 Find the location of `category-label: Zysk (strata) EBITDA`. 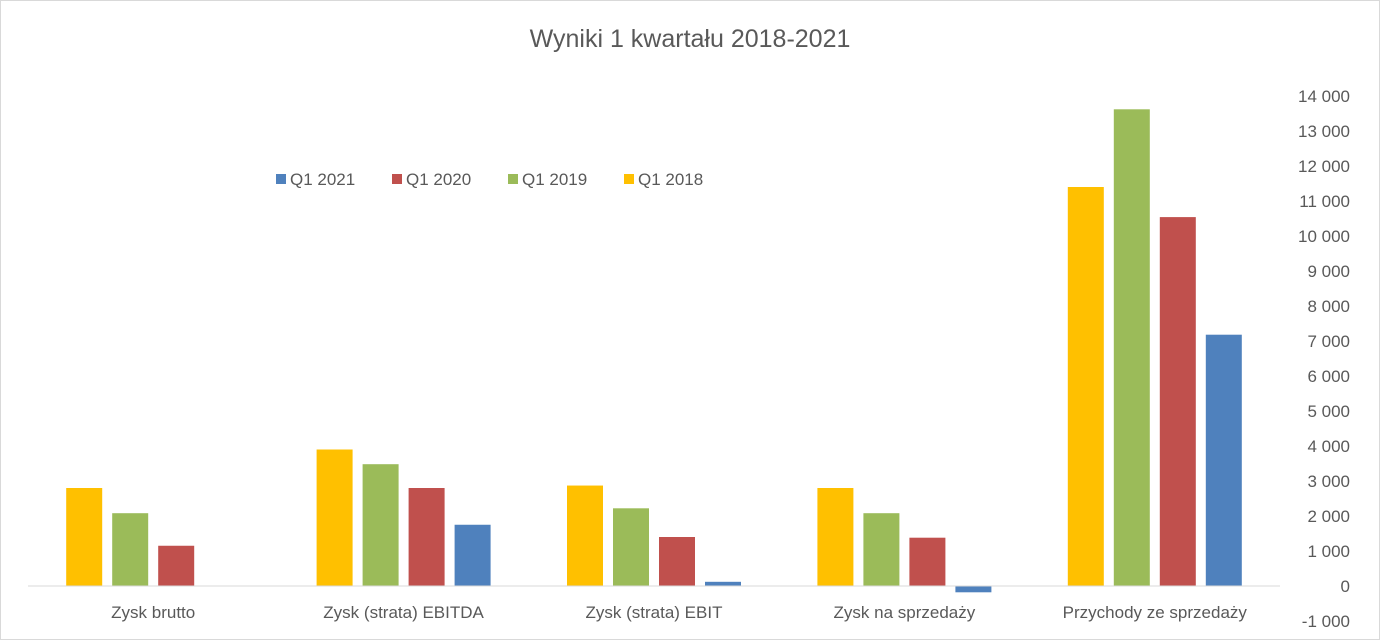

category-label: Zysk (strata) EBITDA is located at coordinates (403, 612).